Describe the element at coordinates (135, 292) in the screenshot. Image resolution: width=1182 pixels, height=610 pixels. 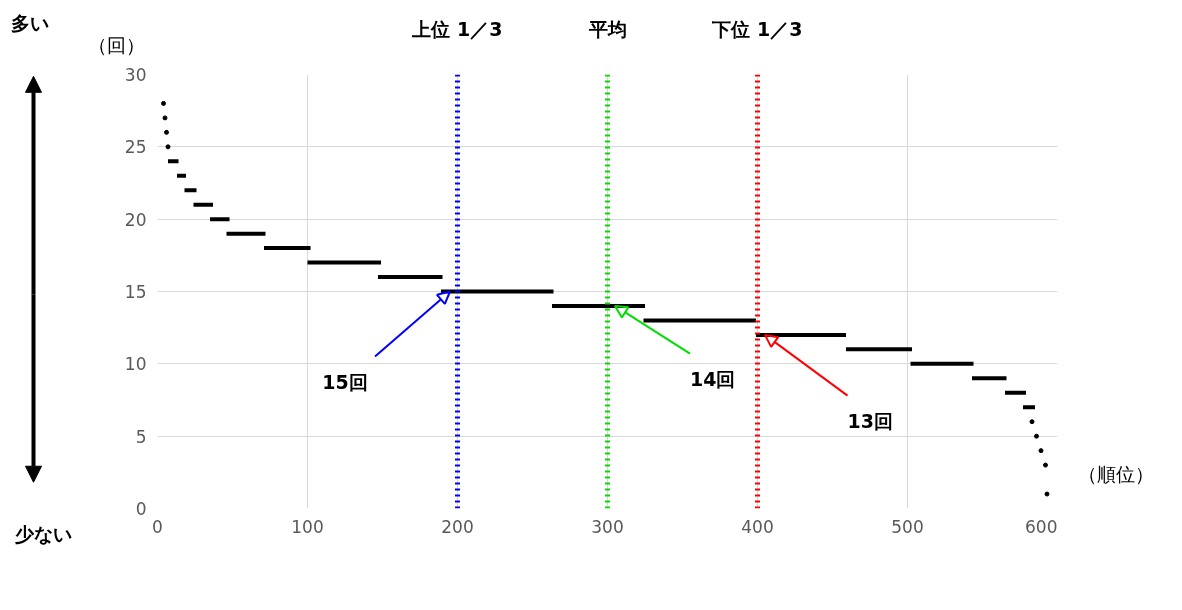
I see `y-tick-label: 15` at that location.